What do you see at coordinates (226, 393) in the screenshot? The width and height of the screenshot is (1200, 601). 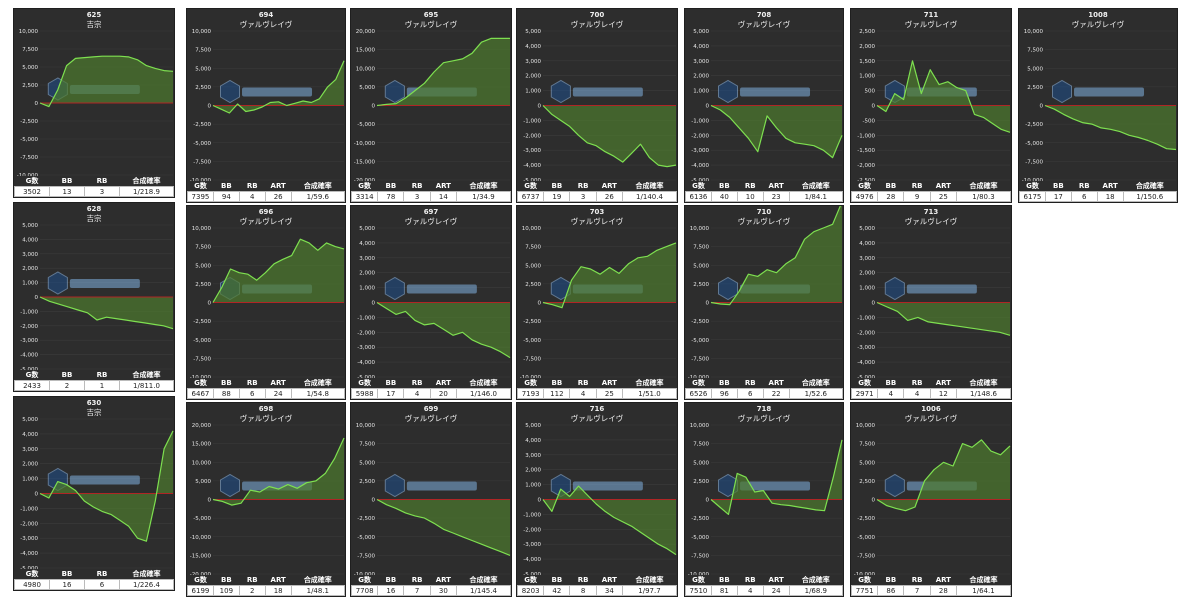 I see `stats-value: 88` at bounding box center [226, 393].